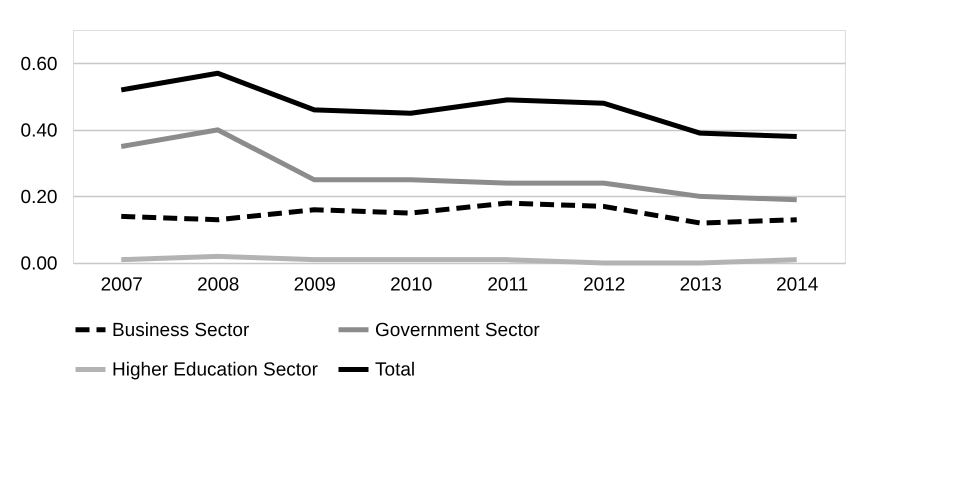  I want to click on x-tick-label: 2013, so click(701, 285).